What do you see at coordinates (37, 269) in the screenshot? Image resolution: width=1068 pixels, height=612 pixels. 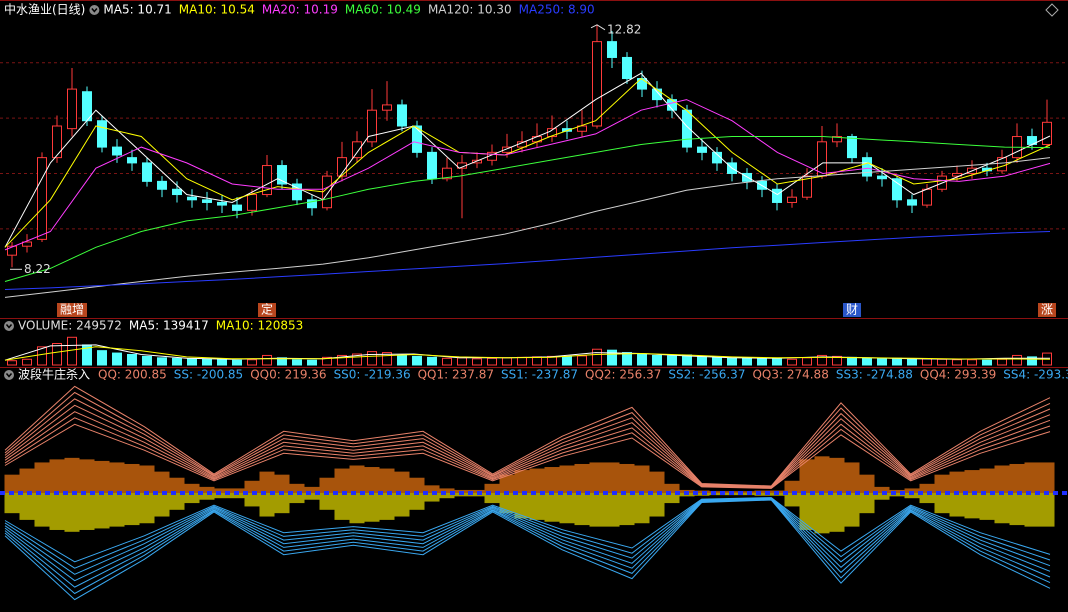 I see `min-price-label: 8.22` at bounding box center [37, 269].